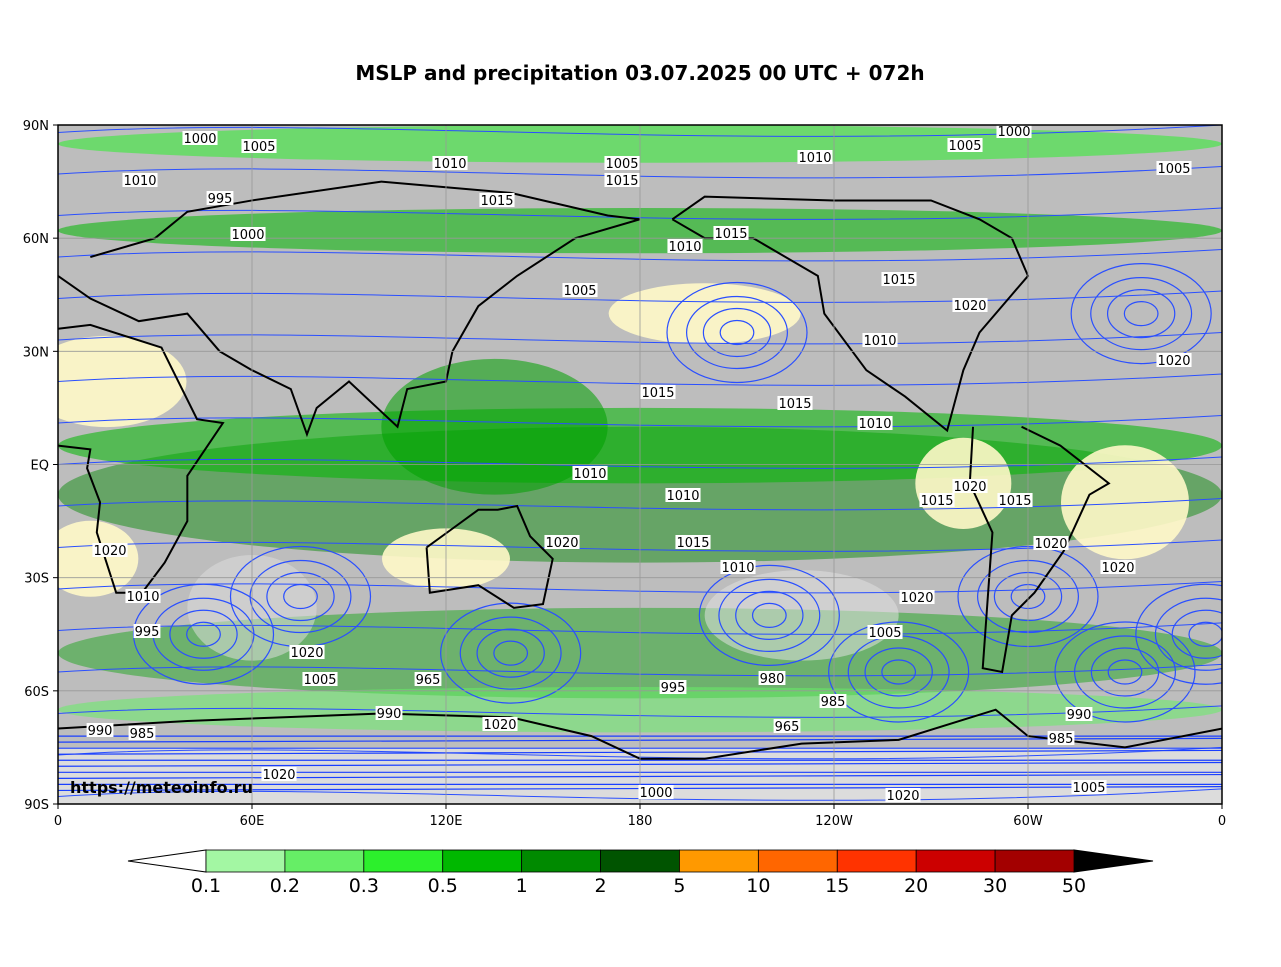 The height and width of the screenshot is (967, 1281). Describe the element at coordinates (364, 886) in the screenshot. I see `colorbar-label: 0.3` at that location.